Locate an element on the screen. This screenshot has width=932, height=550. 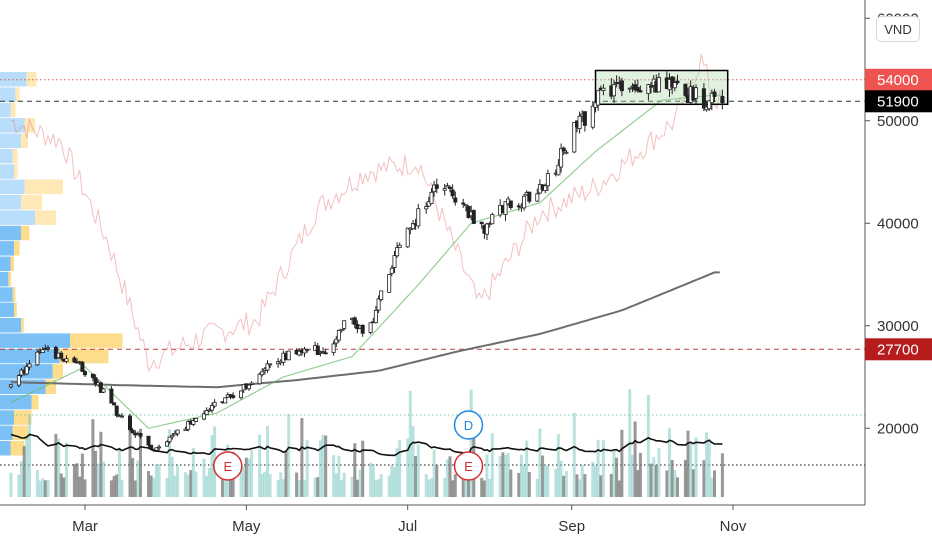
price-badge-label-last: 51900 is located at coordinates (898, 101).